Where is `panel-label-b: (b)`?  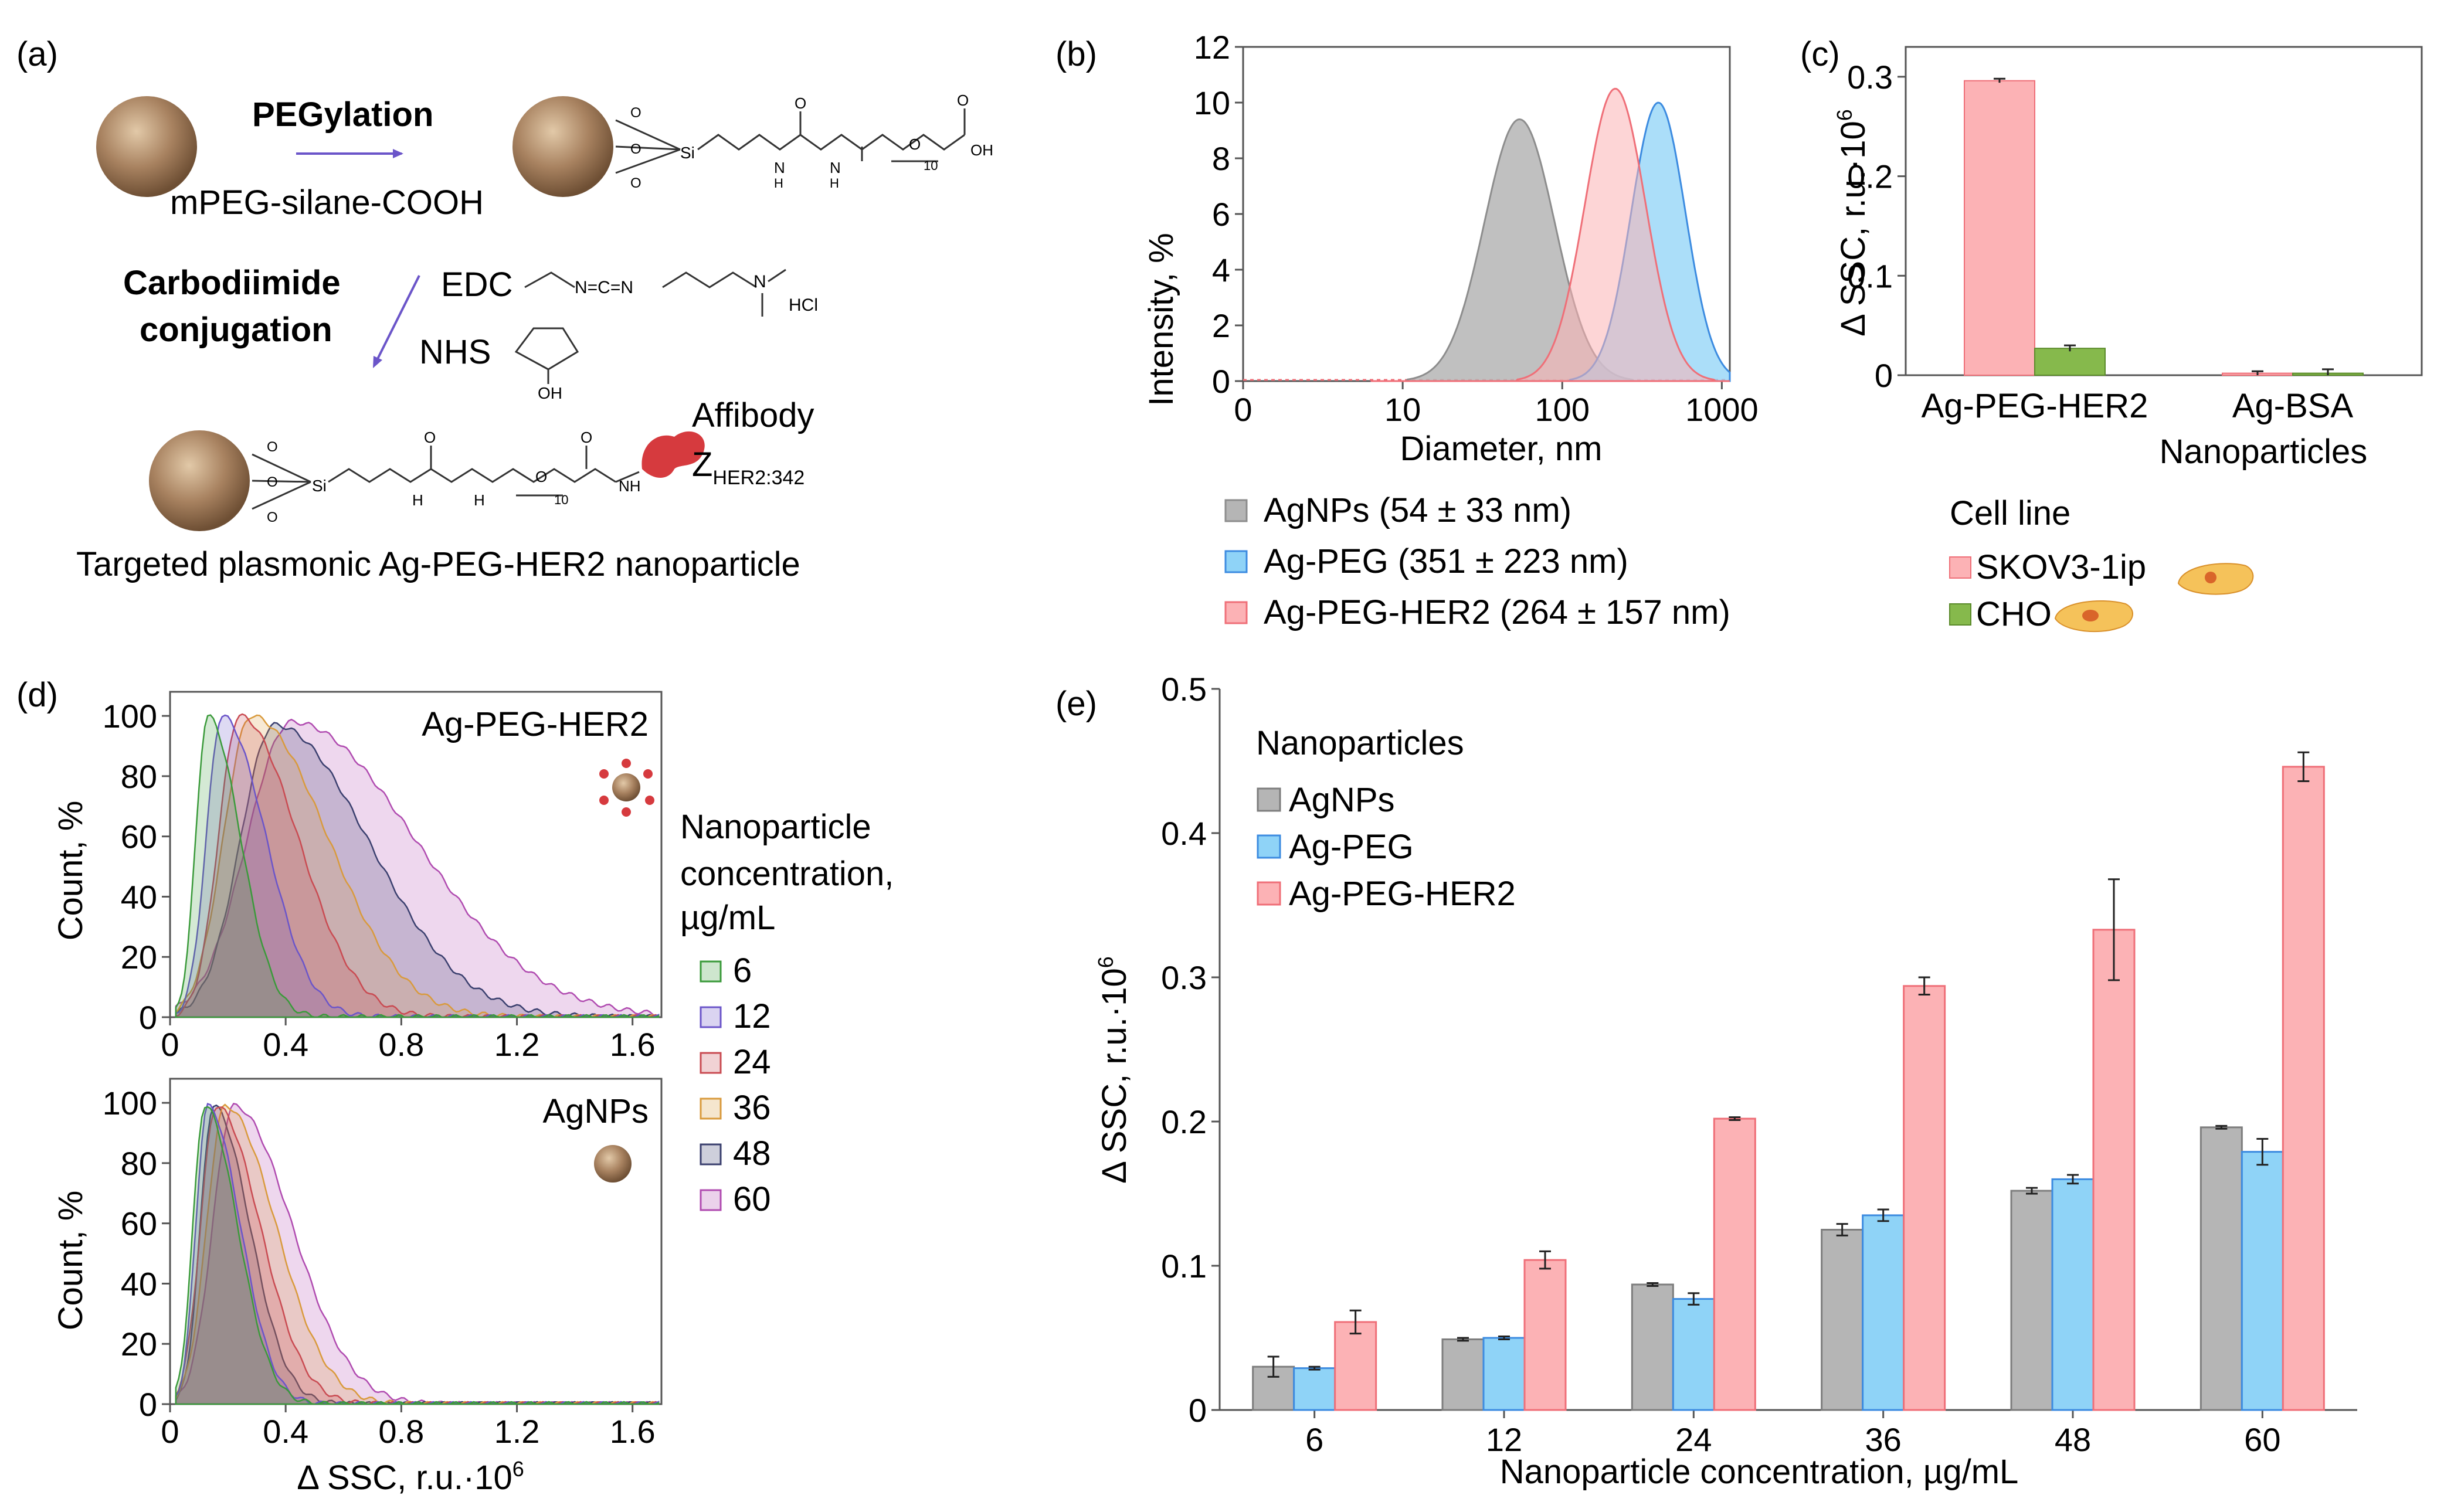 panel-label-b: (b) is located at coordinates (1076, 54).